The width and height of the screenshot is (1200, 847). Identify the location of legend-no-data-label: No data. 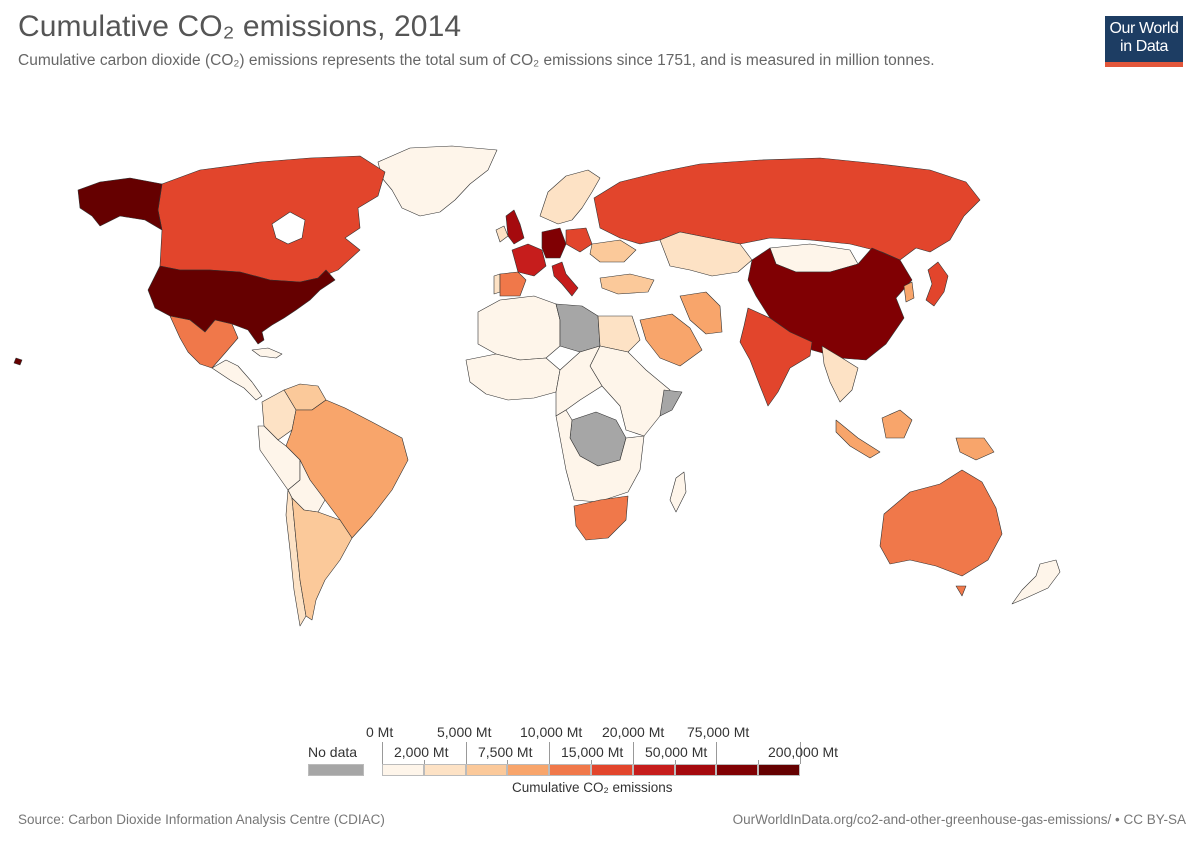
(333, 752).